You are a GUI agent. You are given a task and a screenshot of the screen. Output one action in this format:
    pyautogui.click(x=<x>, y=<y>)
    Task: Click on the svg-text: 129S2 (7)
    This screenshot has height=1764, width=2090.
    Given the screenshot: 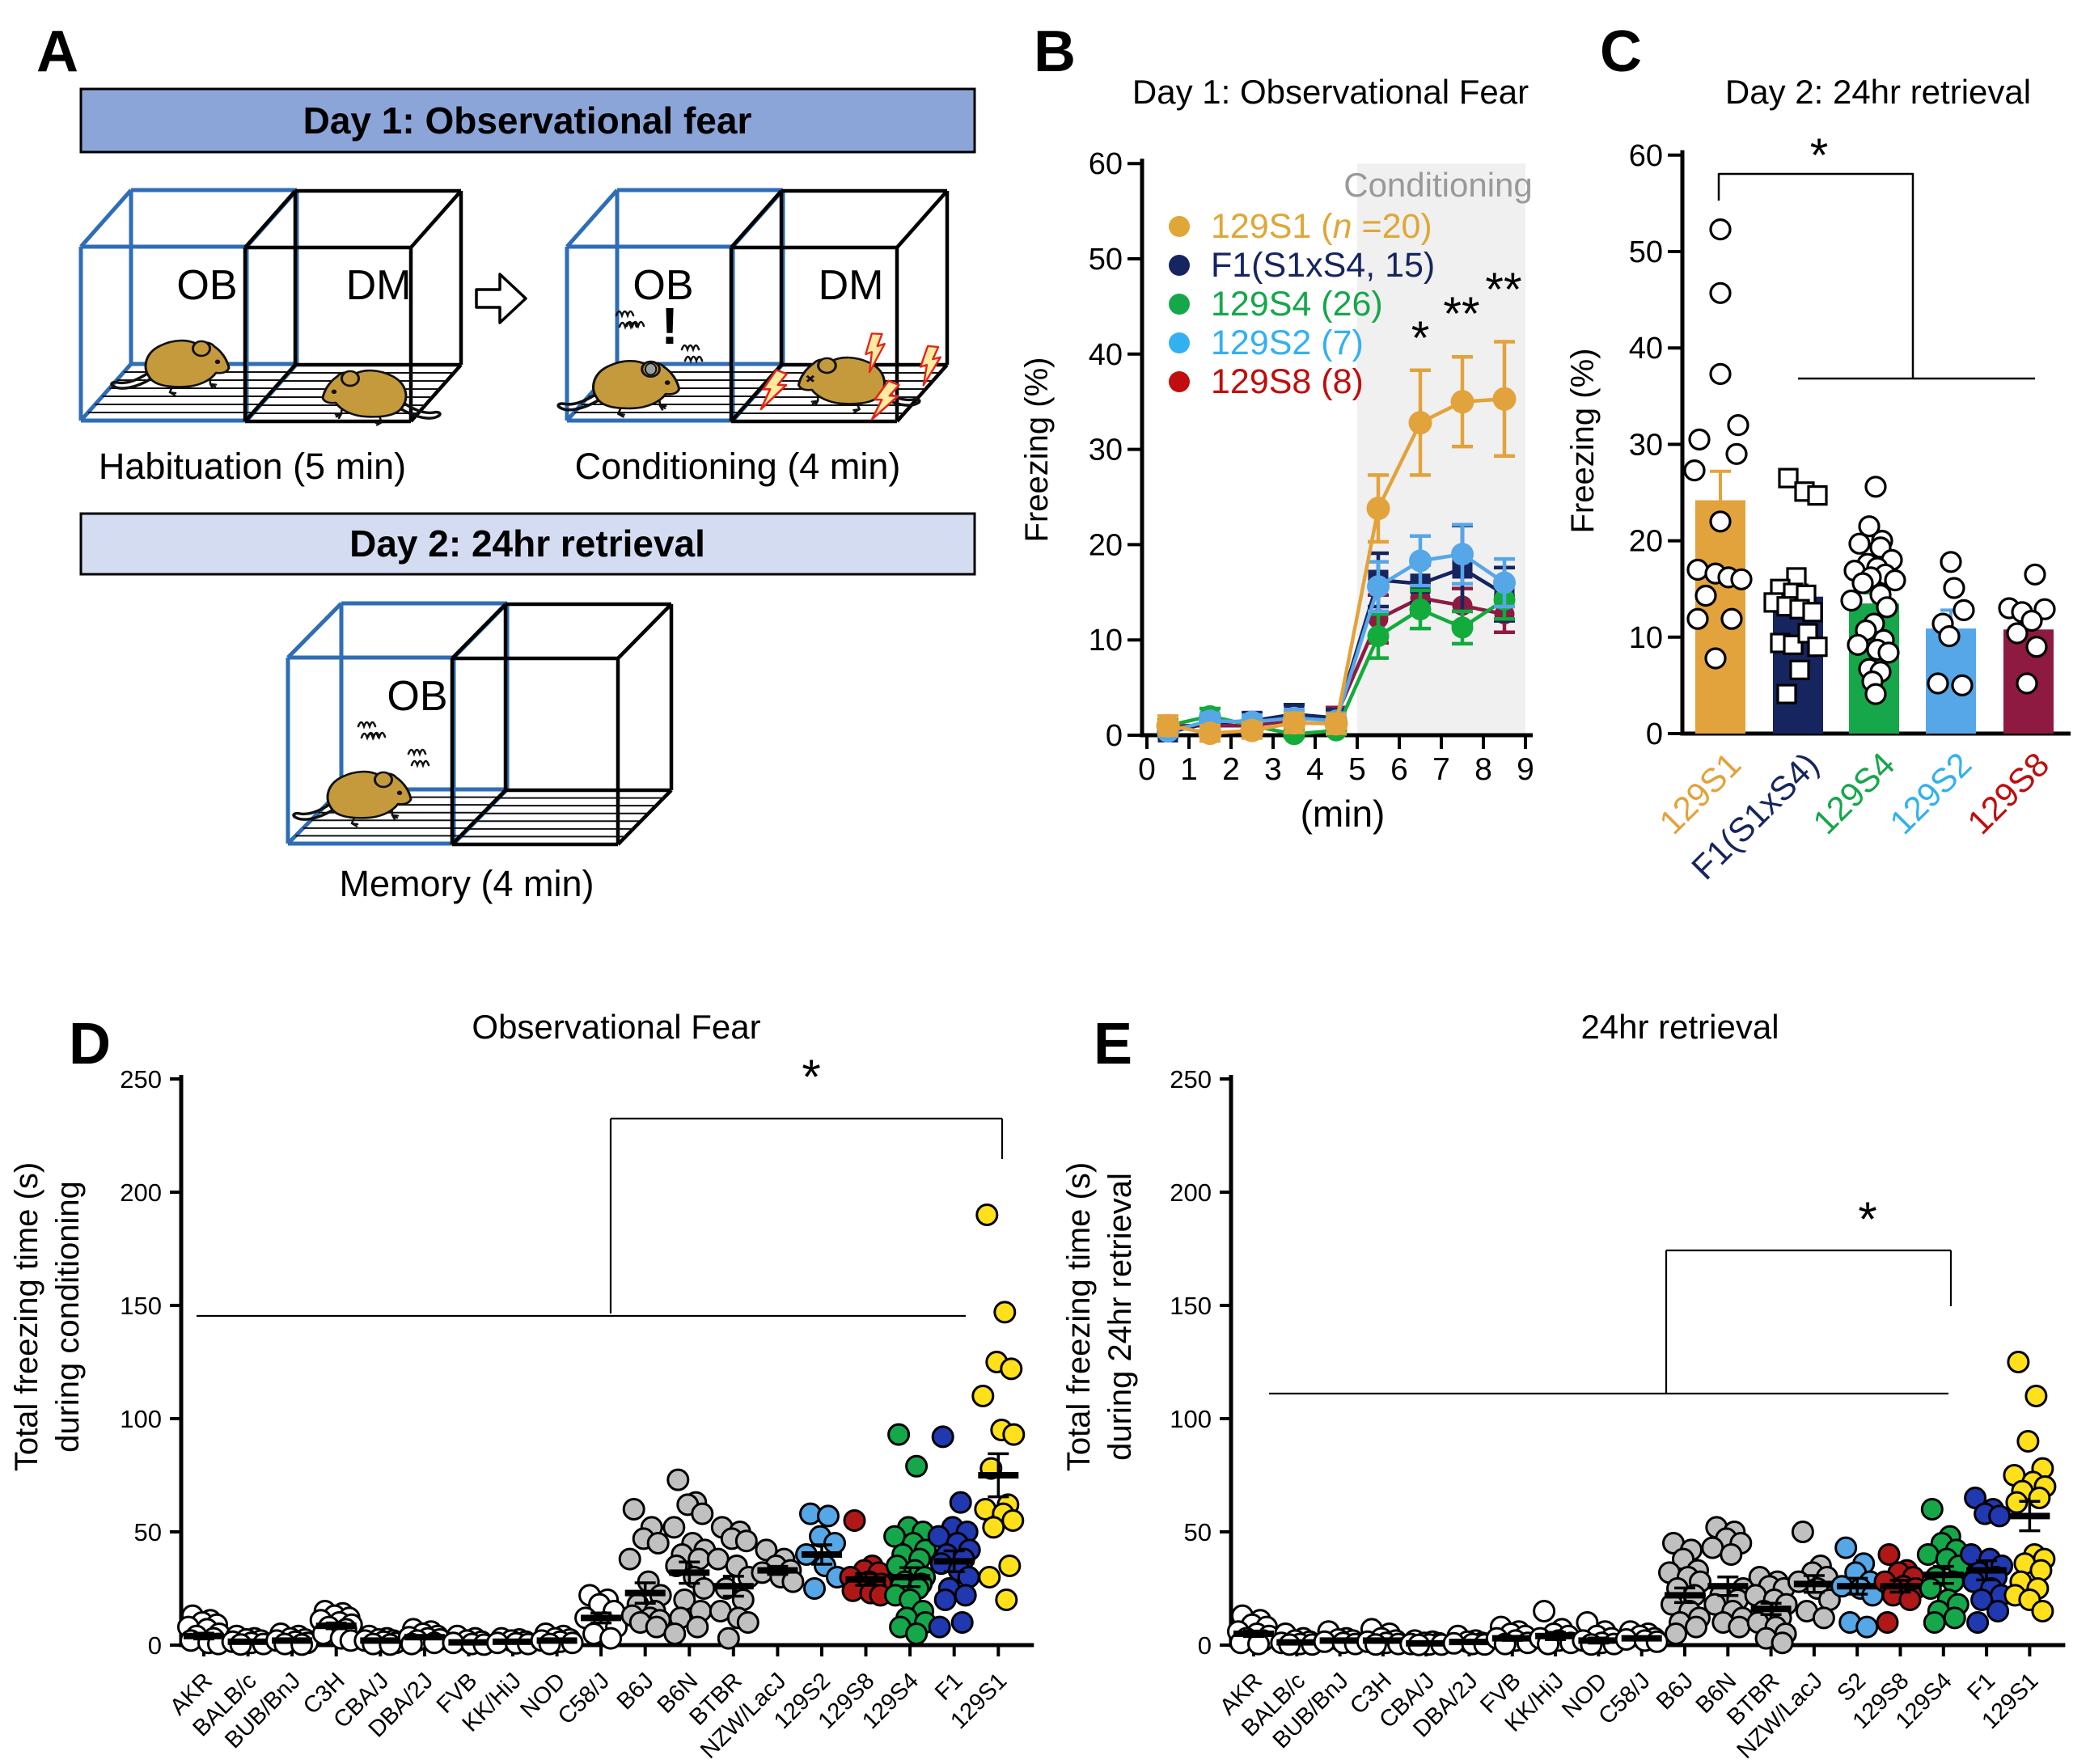 What is the action you would take?
    pyautogui.click(x=1287, y=343)
    